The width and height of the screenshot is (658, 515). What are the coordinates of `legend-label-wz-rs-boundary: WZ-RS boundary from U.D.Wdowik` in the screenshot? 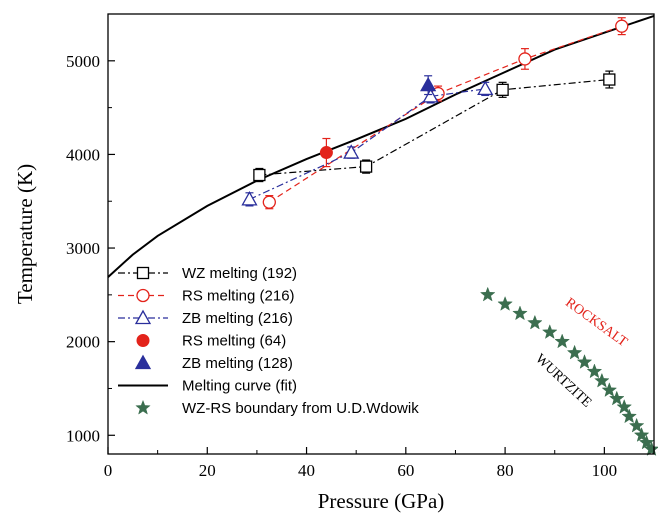 It's located at (300, 408).